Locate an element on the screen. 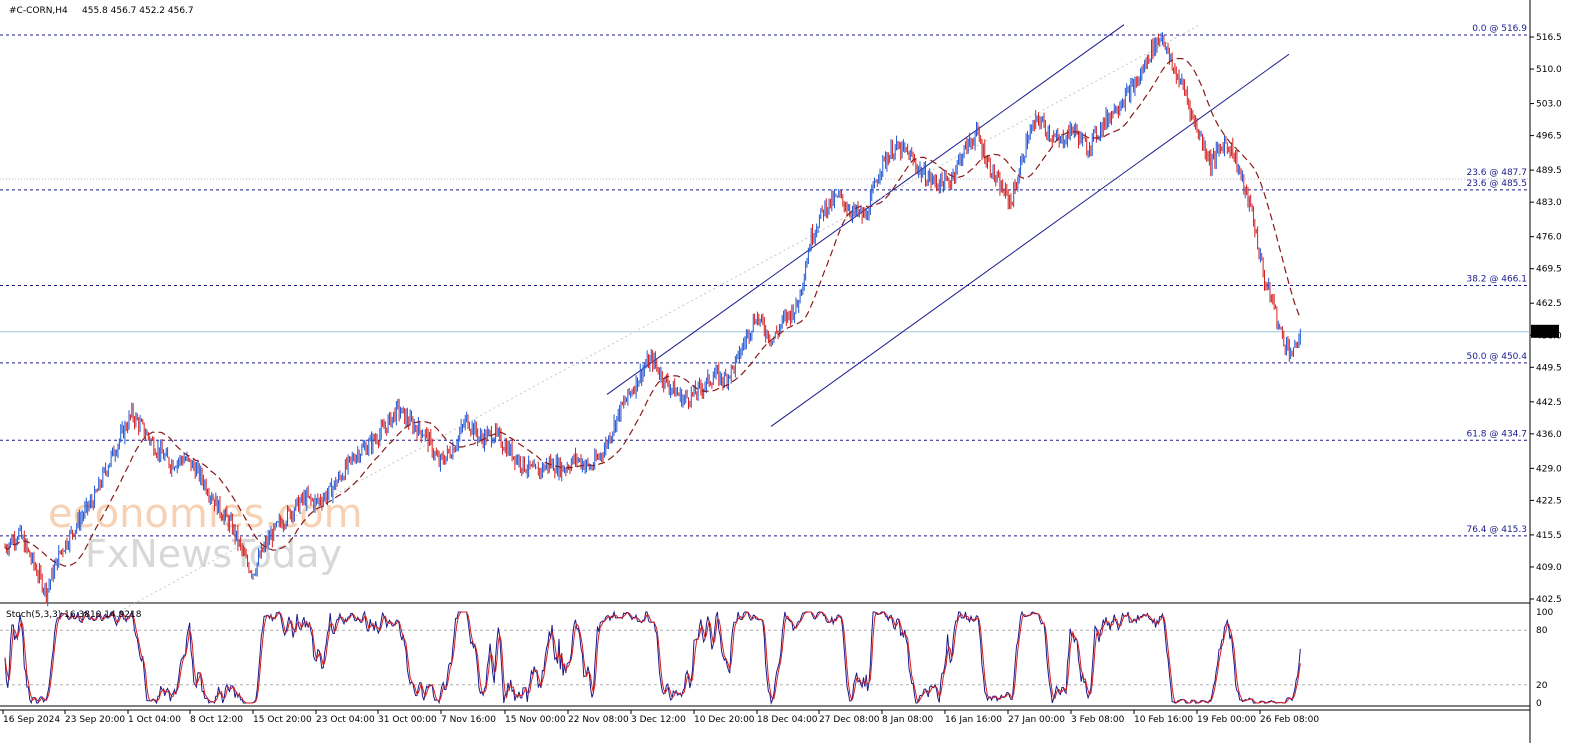  y-tick-label: 409.0 is located at coordinates (1549, 568).